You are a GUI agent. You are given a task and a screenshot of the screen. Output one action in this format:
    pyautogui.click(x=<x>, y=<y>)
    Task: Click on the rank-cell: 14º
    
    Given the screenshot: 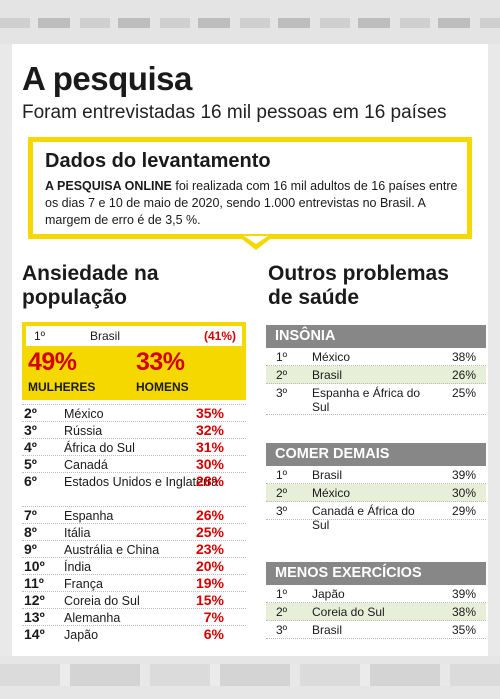 What is the action you would take?
    pyautogui.click(x=34, y=634)
    